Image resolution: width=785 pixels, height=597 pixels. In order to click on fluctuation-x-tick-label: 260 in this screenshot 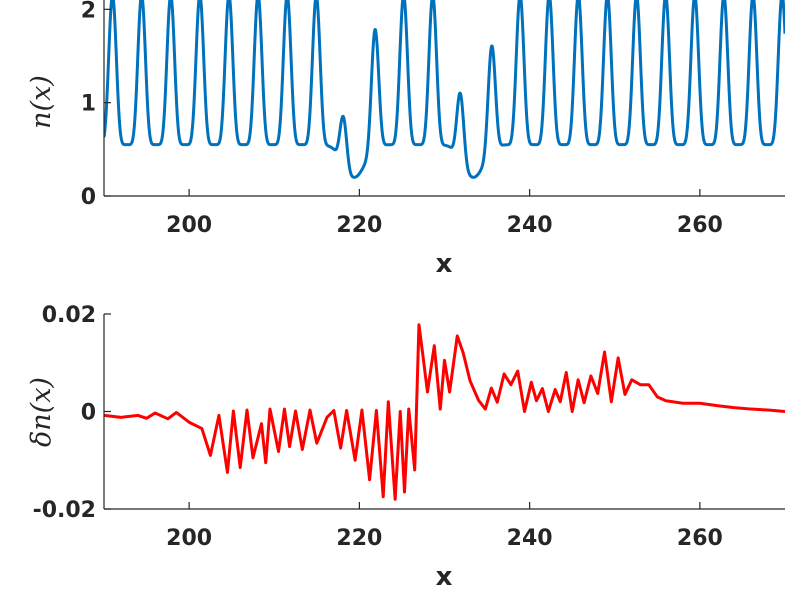, I will do `click(700, 538)`.